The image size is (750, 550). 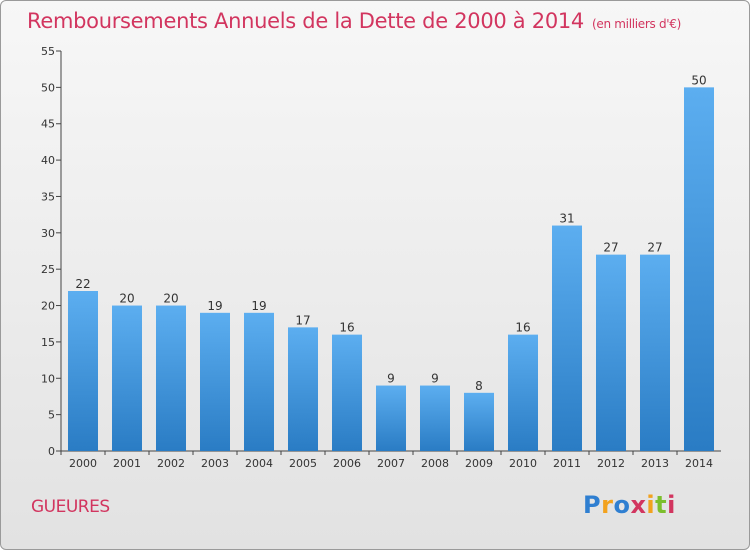 What do you see at coordinates (592, 505) in the screenshot?
I see `logo-letter-p: P` at bounding box center [592, 505].